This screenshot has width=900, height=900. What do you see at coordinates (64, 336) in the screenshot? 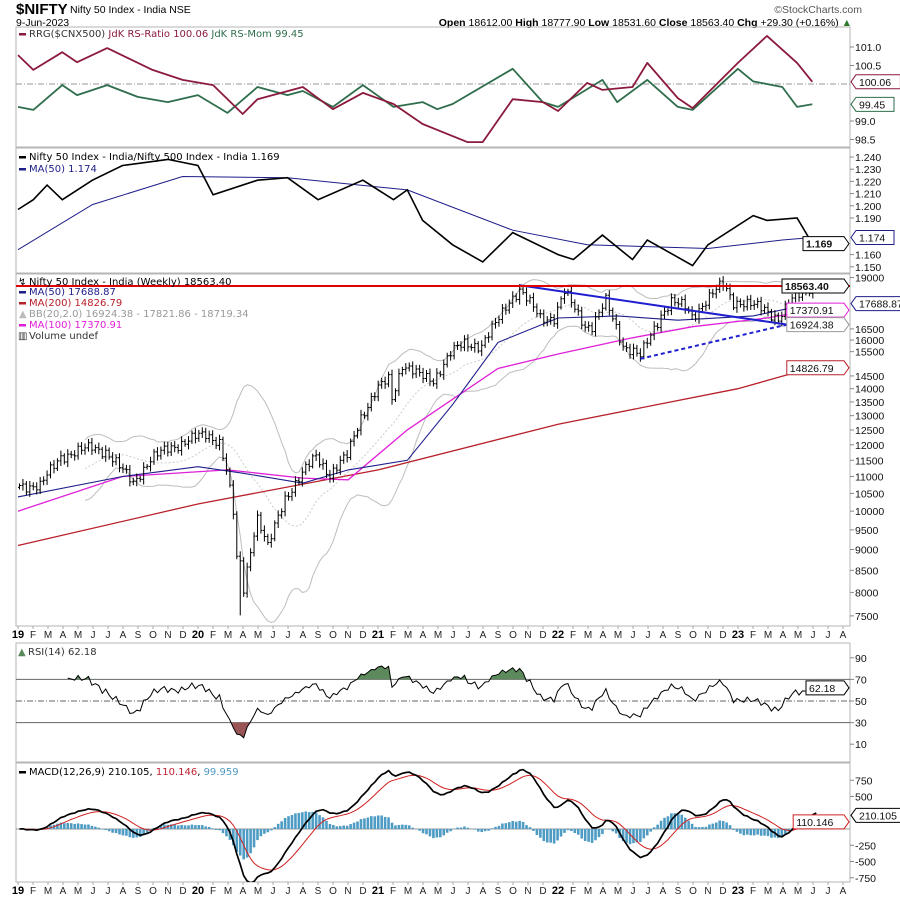
I see `volume-legend: Volume undef` at bounding box center [64, 336].